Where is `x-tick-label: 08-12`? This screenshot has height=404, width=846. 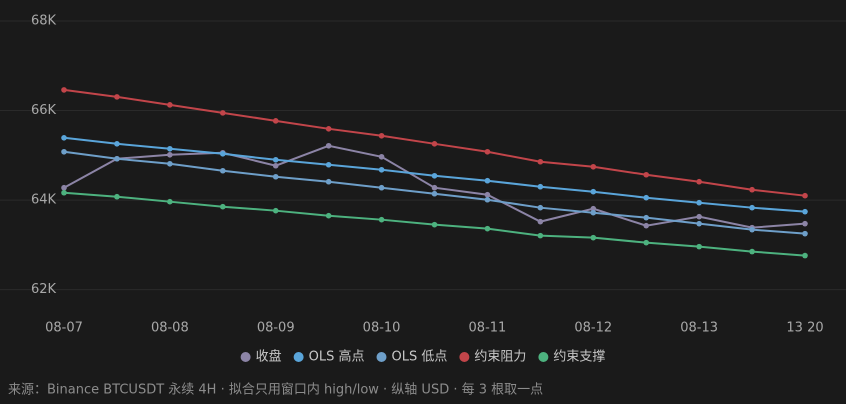 x-tick-label: 08-12 is located at coordinates (593, 328).